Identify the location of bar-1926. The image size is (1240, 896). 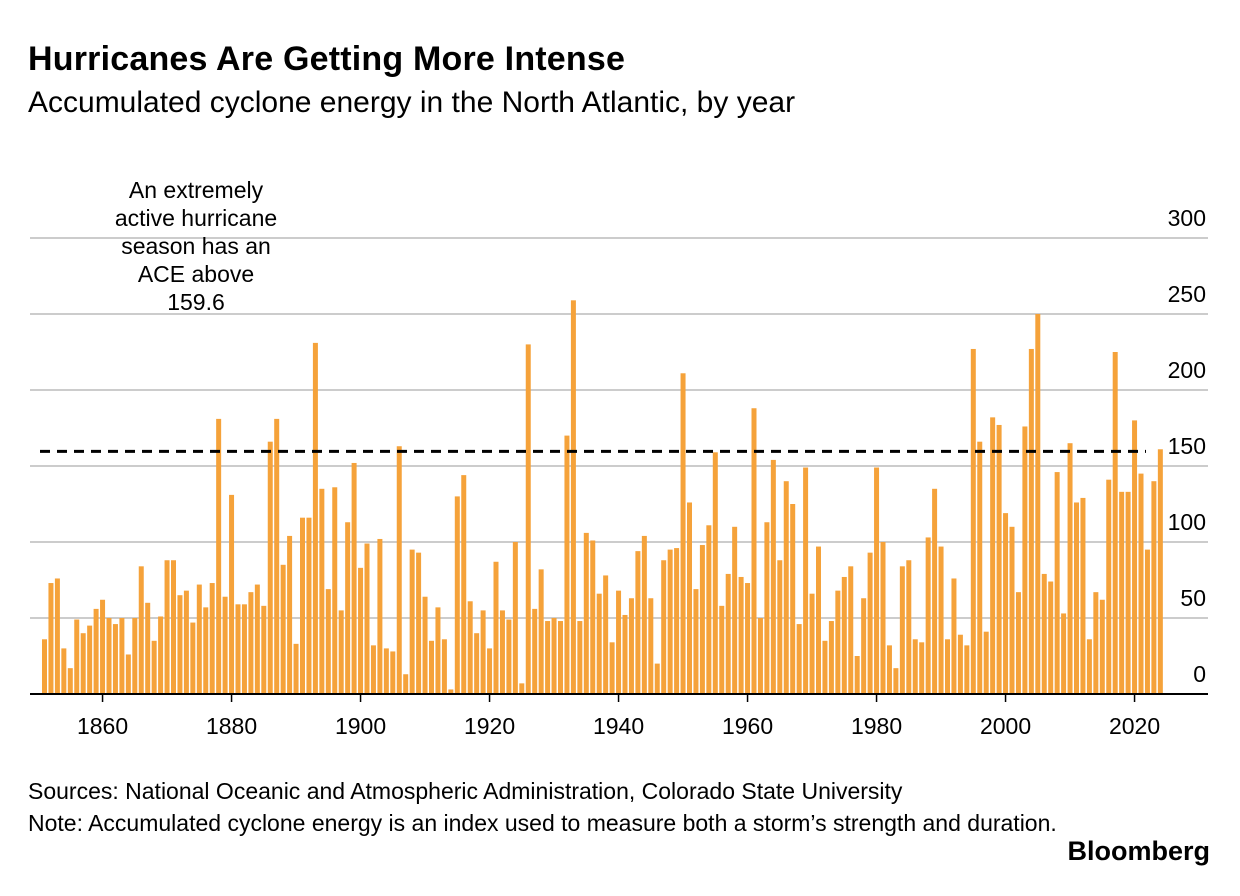
(528, 519).